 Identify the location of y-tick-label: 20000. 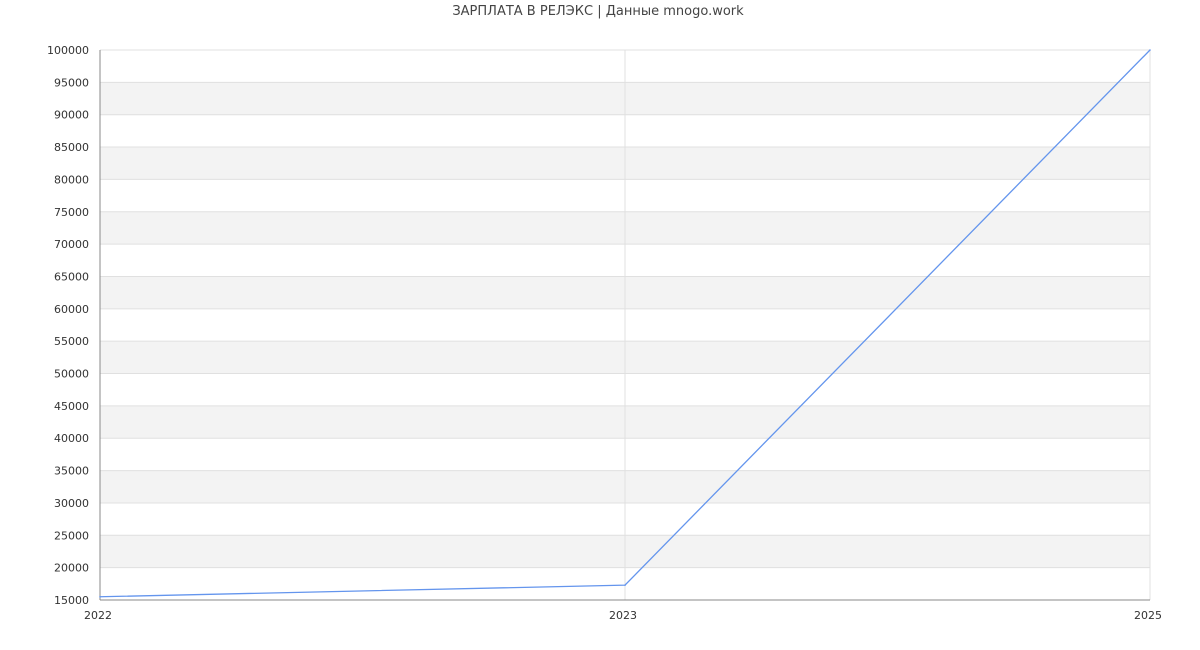
(71, 568).